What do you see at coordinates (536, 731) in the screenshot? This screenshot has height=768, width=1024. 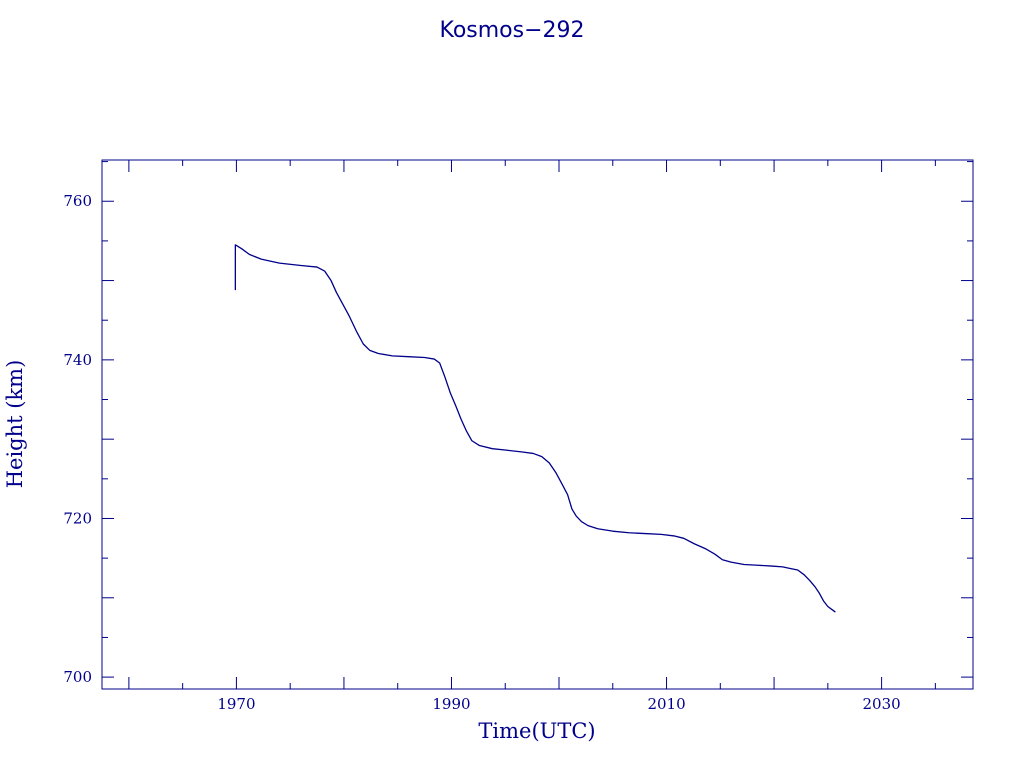 I see `x-axis-label: Time(UTC)` at bounding box center [536, 731].